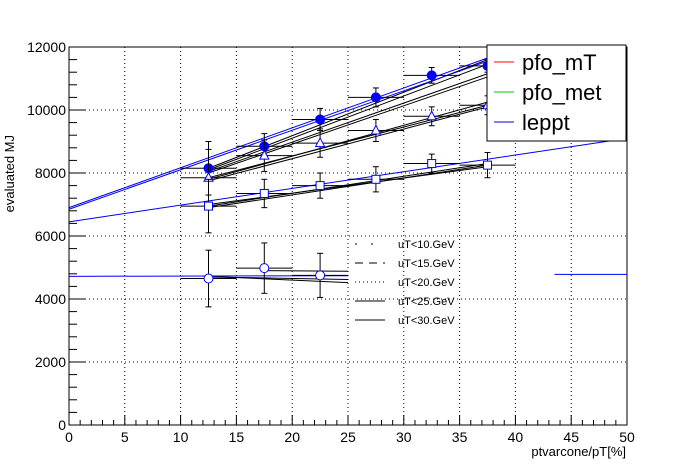 This screenshot has width=696, height=472. I want to click on legend-label: leppt, so click(546, 122).